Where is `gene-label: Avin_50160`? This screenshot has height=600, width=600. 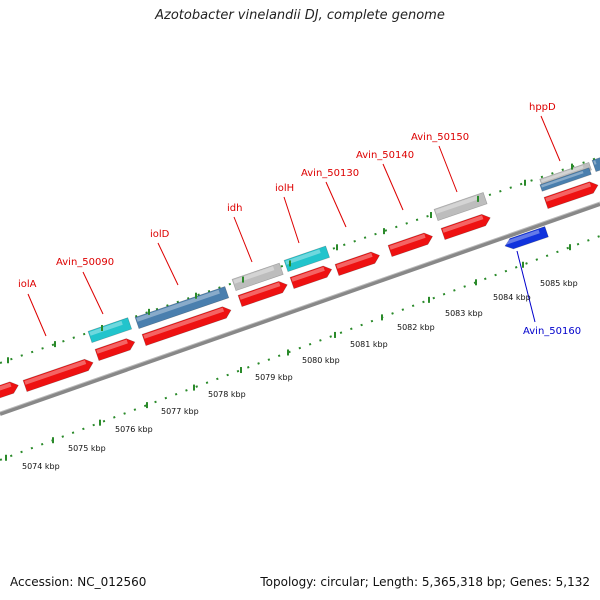 gene-label: Avin_50160 is located at coordinates (552, 331).